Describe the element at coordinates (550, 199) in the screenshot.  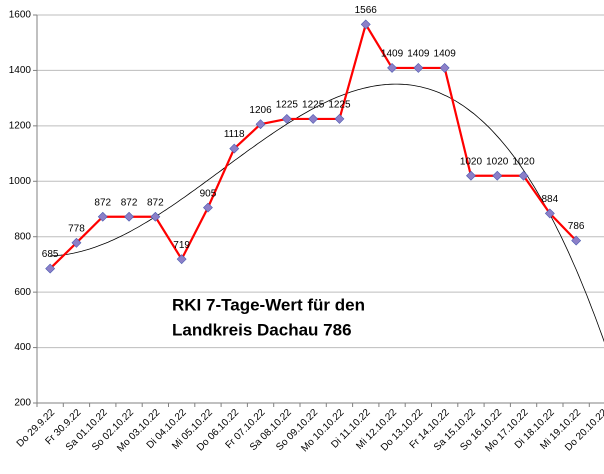
I see `data-label: 884` at that location.